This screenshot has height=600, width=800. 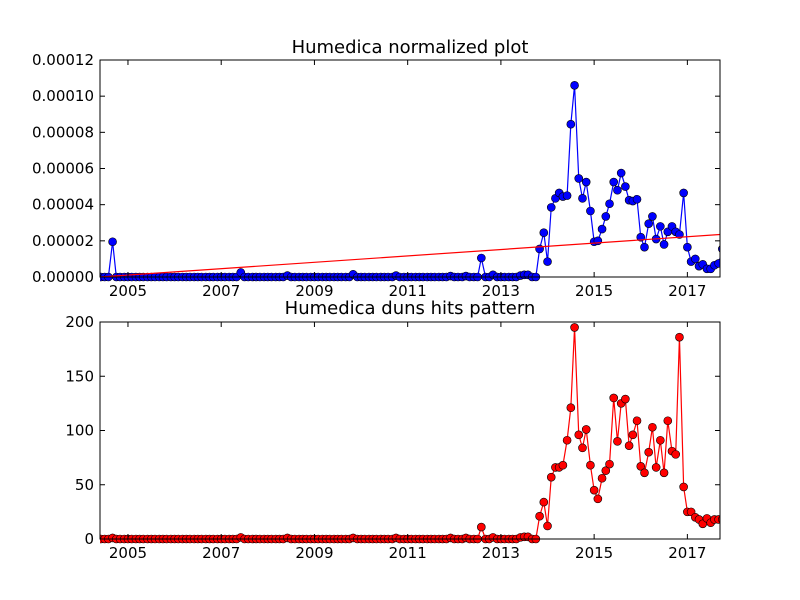 I want to click on y-tick-label: 0.00000, so click(x=63, y=277).